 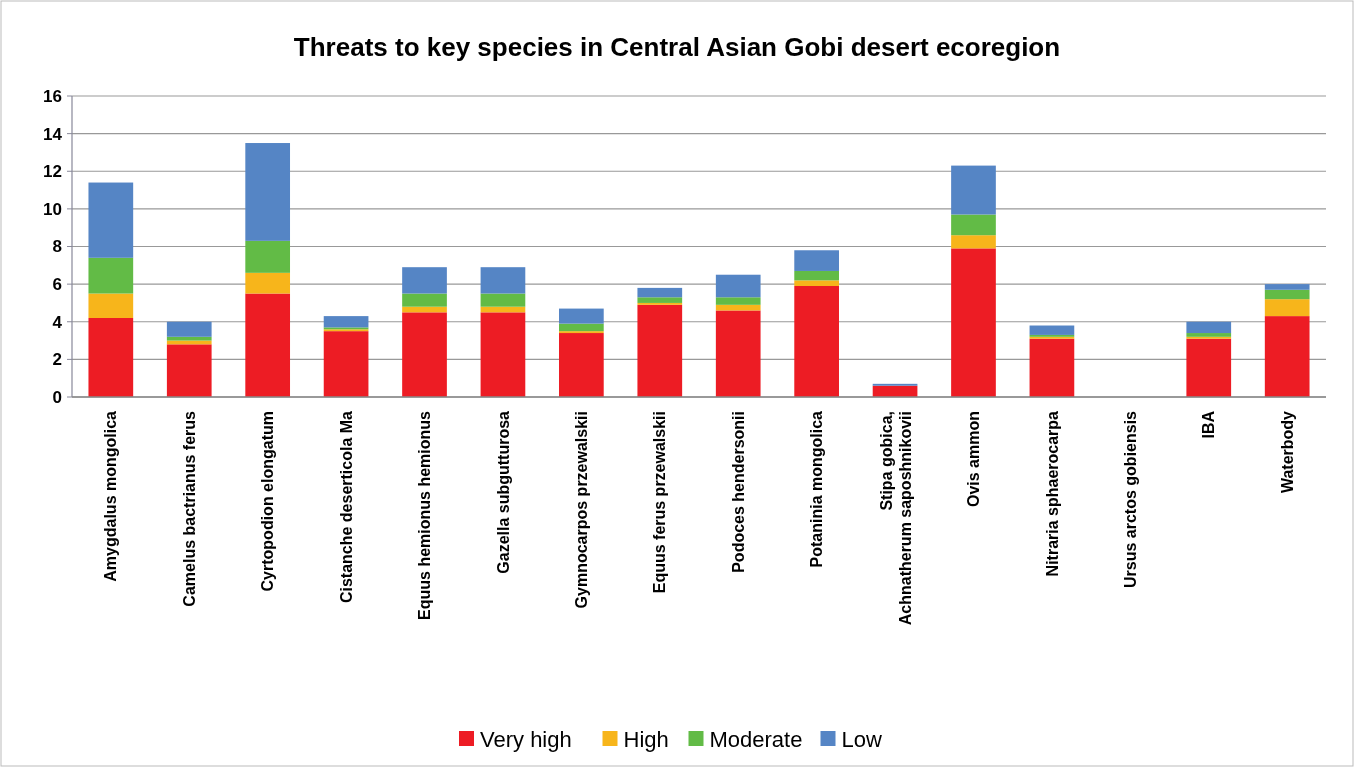 I want to click on x-tick-label: Waterbody, so click(x=1287, y=452).